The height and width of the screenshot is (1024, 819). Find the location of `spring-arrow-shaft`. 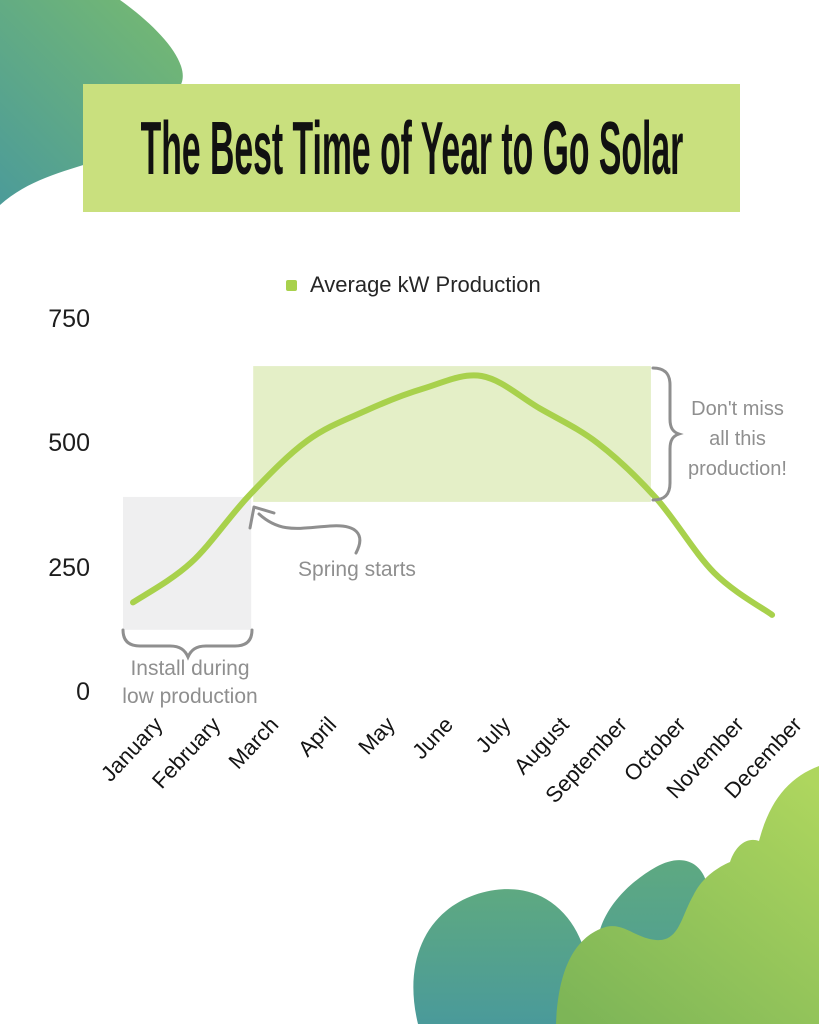

spring-arrow-shaft is located at coordinates (309, 533).